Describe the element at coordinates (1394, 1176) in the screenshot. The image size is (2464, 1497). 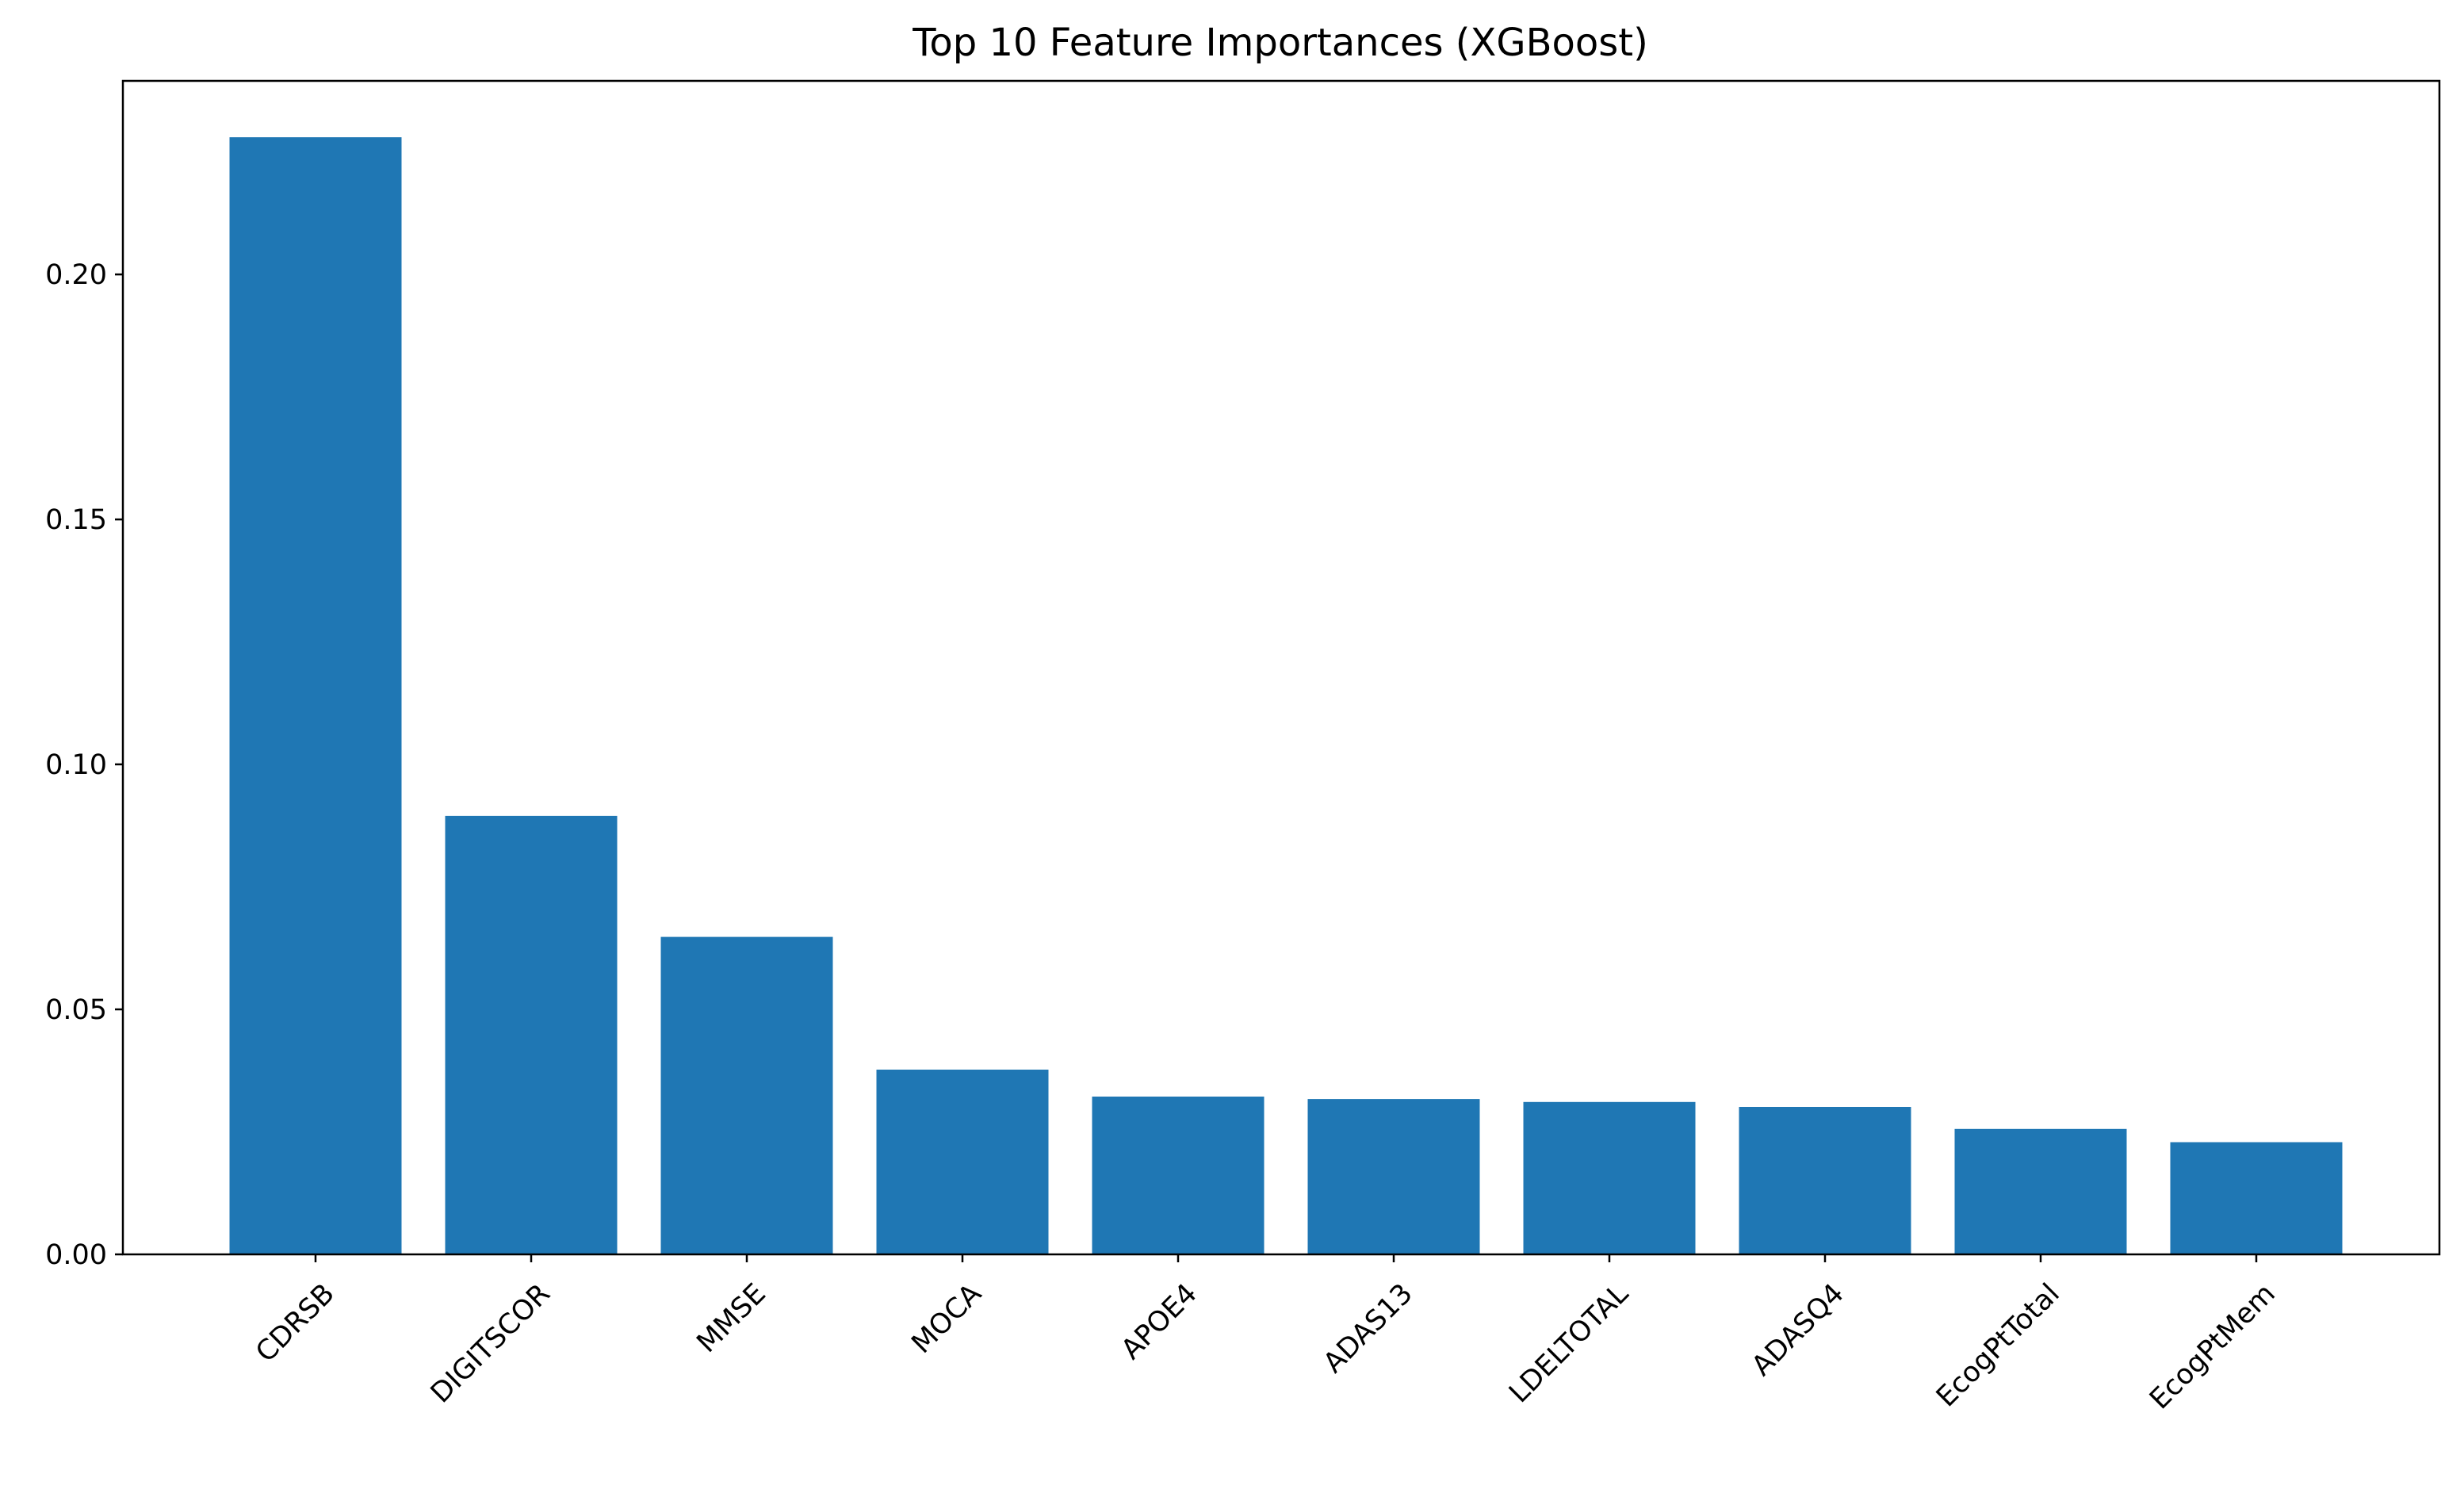
I see `bar-adas13` at that location.